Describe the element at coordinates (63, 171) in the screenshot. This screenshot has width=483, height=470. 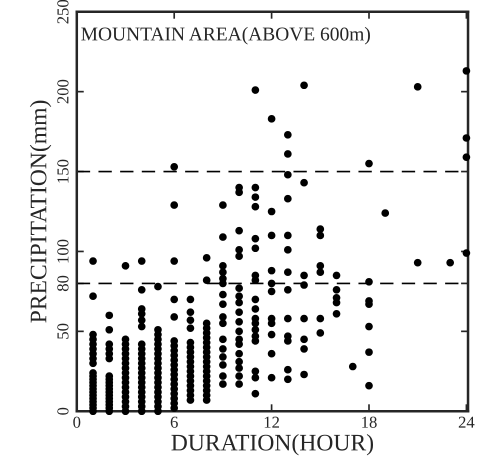
I see `y-tick-label: 150` at that location.